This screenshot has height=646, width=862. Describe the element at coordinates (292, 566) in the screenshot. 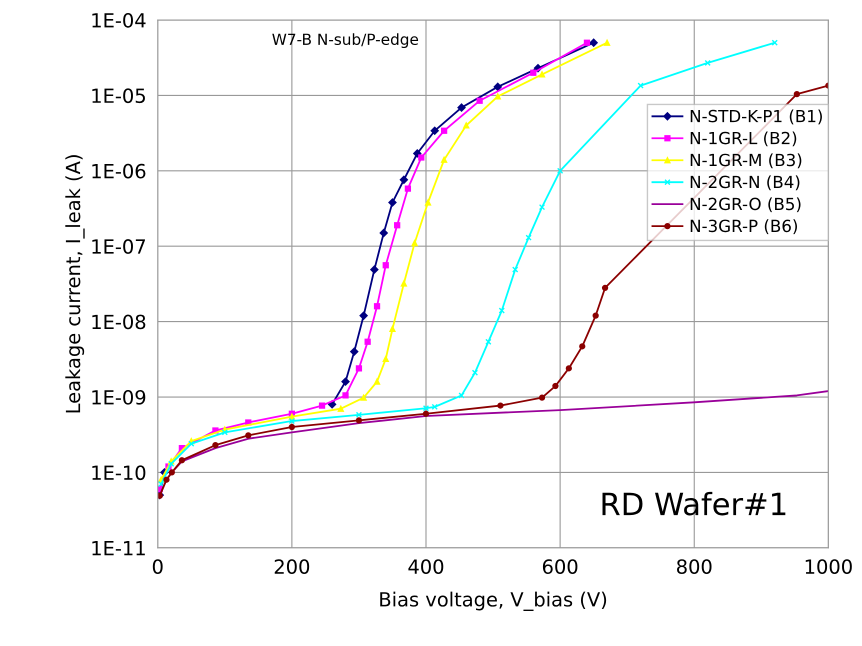

I see `x-tick-label: 200` at that location.